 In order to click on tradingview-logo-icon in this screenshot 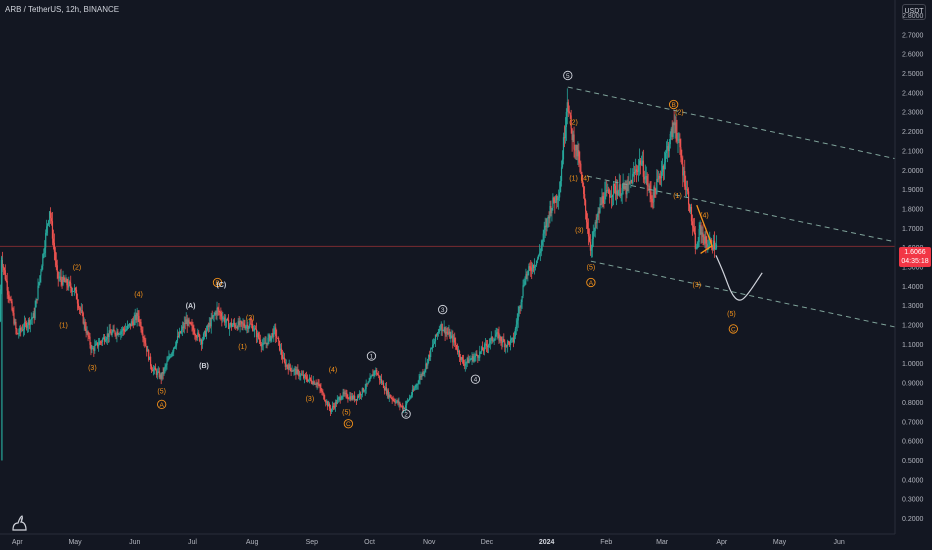, I will do `click(20, 523)`.